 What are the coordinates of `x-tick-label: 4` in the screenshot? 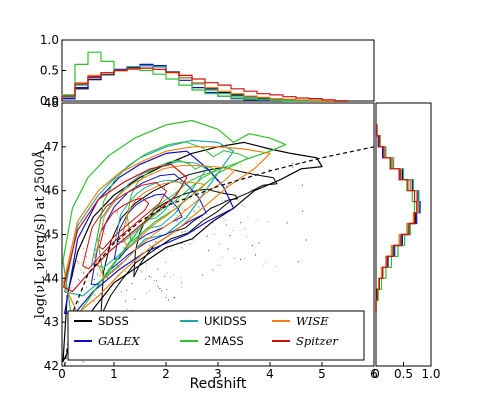 It's located at (270, 374).